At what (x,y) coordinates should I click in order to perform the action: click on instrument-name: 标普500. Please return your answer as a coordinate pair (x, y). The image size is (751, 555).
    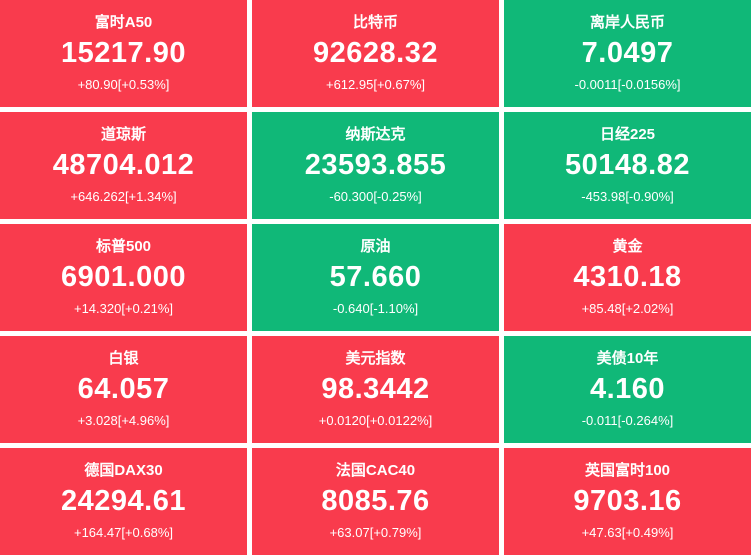
    Looking at the image, I should click on (123, 247).